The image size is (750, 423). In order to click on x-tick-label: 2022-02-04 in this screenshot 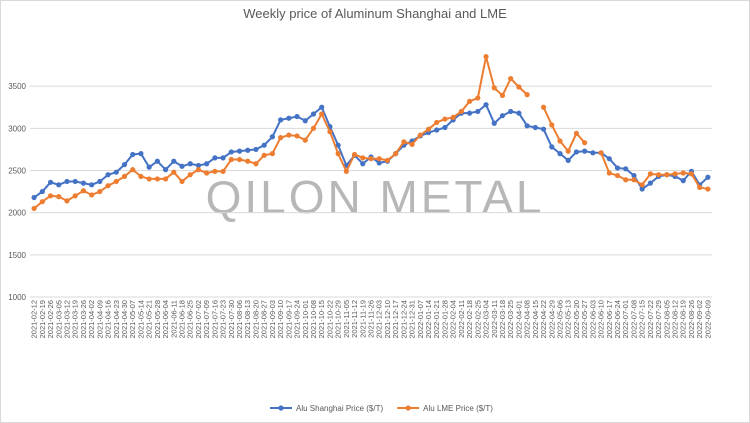, I will do `click(453, 319)`.